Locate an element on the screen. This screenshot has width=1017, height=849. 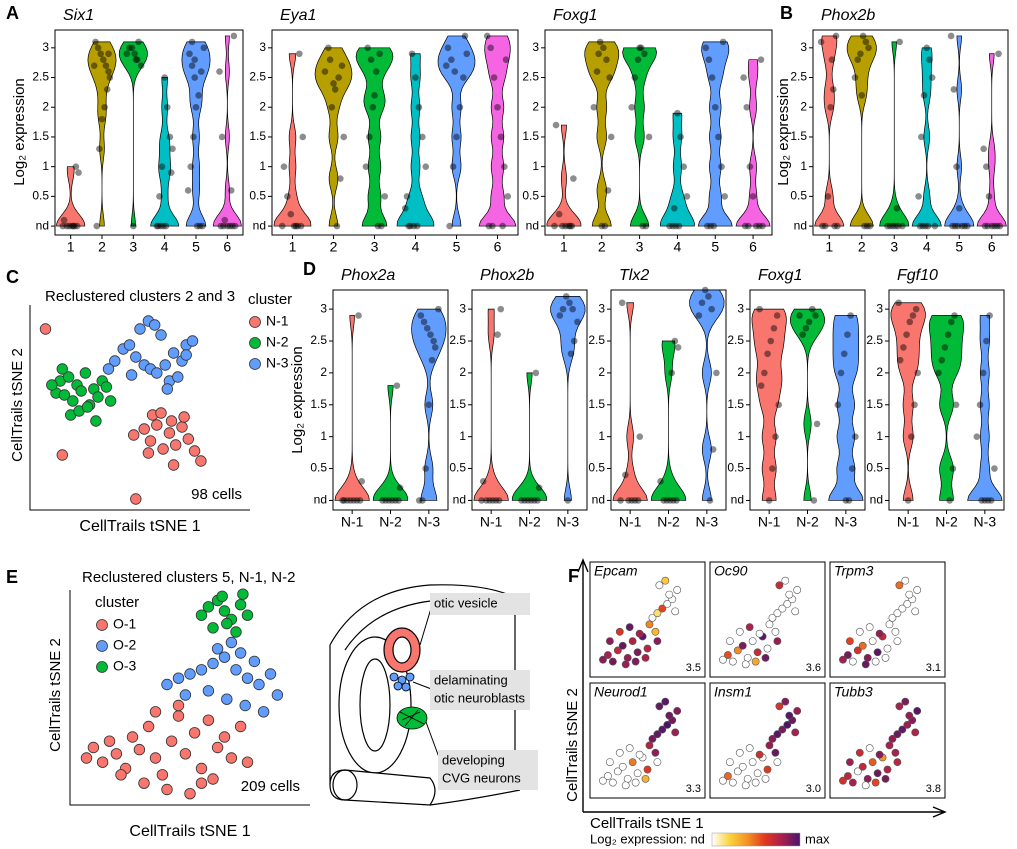
y-tick-label: 1.5 is located at coordinates (596, 404).